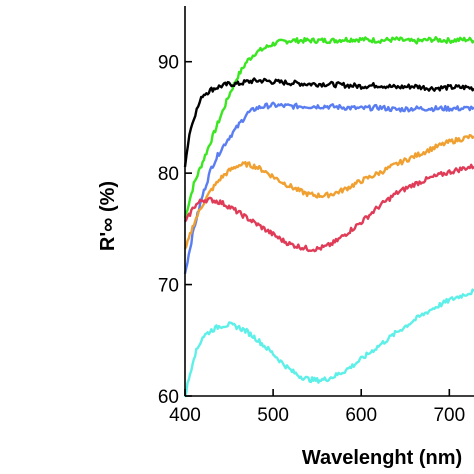 Image resolution: width=474 pixels, height=474 pixels. Describe the element at coordinates (108, 216) in the screenshot. I see `y-axis-title: R'∞ (%)` at that location.